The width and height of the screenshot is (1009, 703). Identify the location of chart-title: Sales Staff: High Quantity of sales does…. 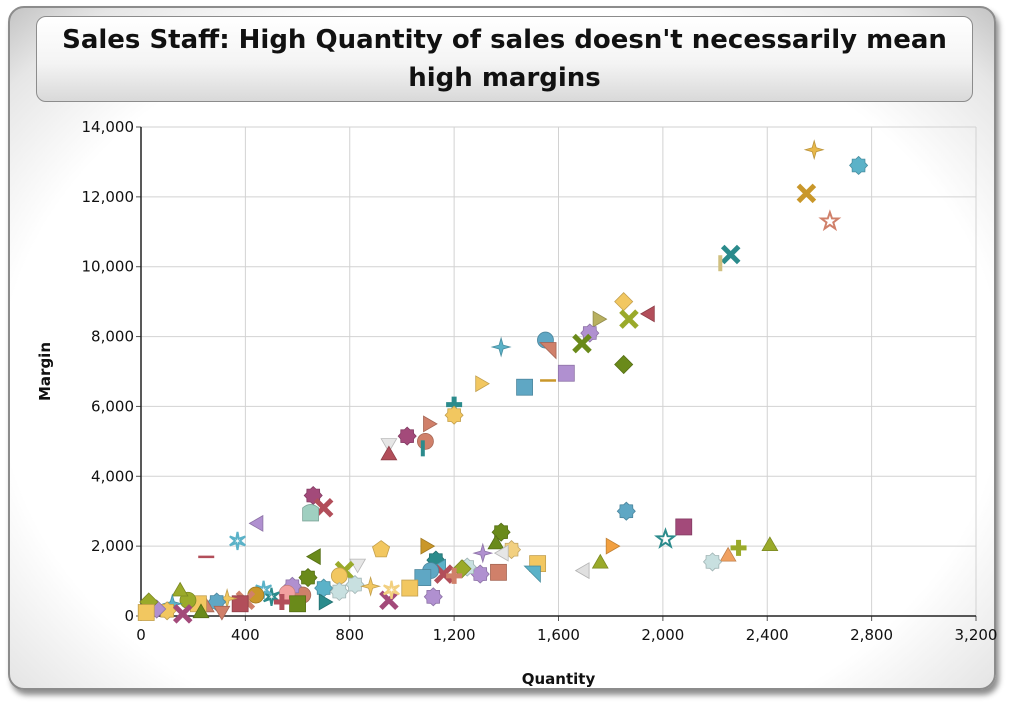
(504, 59).